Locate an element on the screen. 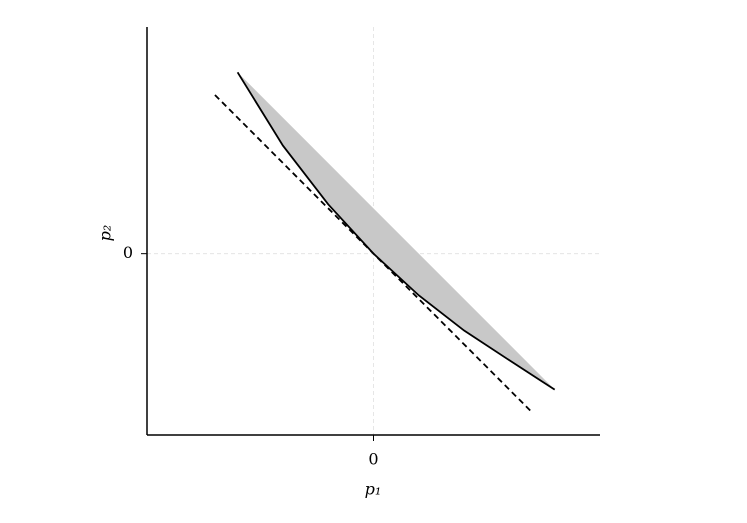  y-axis-label: p₂ is located at coordinates (105, 233).